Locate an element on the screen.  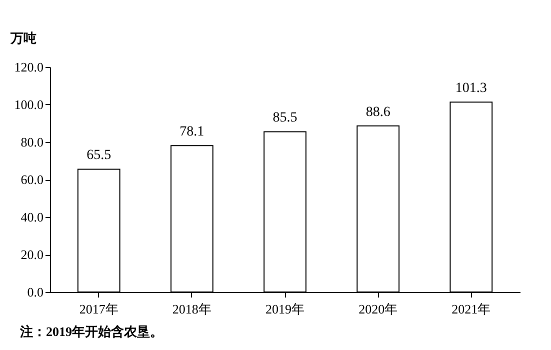
x-tick-label: 2021年 is located at coordinates (471, 309).